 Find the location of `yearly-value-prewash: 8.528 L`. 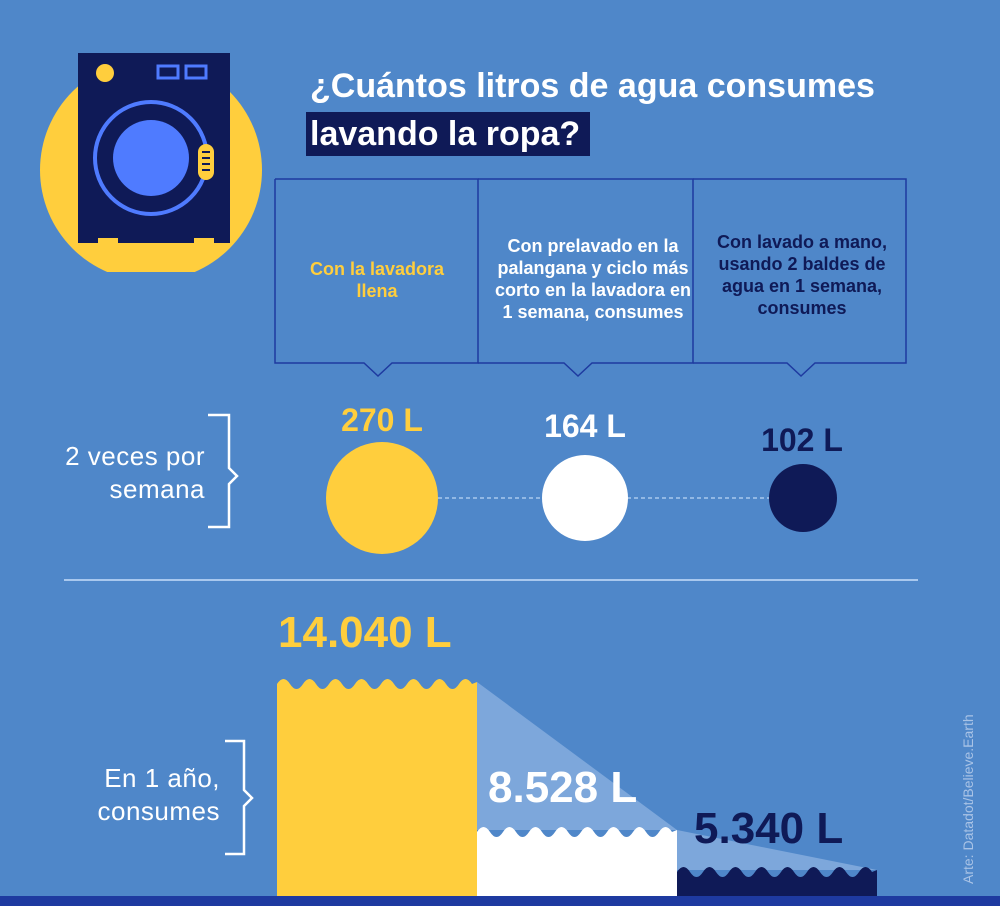

yearly-value-prewash: 8.528 L is located at coordinates (563, 787).